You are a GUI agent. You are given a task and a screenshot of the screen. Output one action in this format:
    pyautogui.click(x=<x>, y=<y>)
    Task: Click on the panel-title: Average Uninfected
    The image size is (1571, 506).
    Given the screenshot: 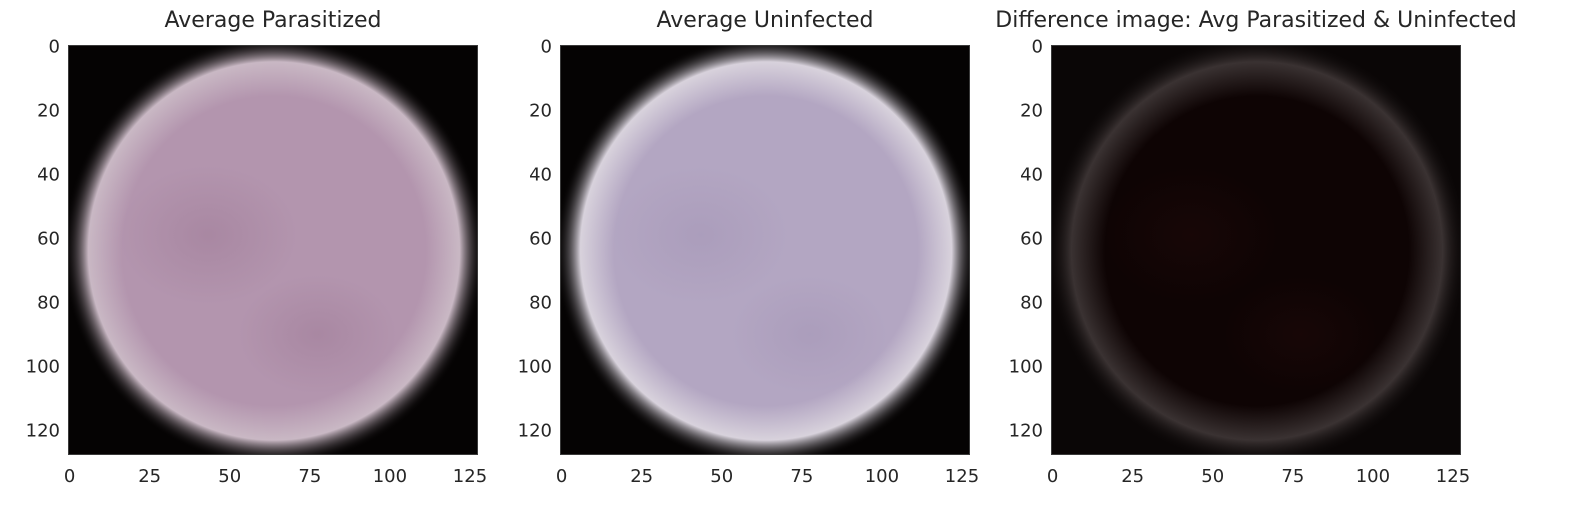 What is the action you would take?
    pyautogui.click(x=765, y=20)
    